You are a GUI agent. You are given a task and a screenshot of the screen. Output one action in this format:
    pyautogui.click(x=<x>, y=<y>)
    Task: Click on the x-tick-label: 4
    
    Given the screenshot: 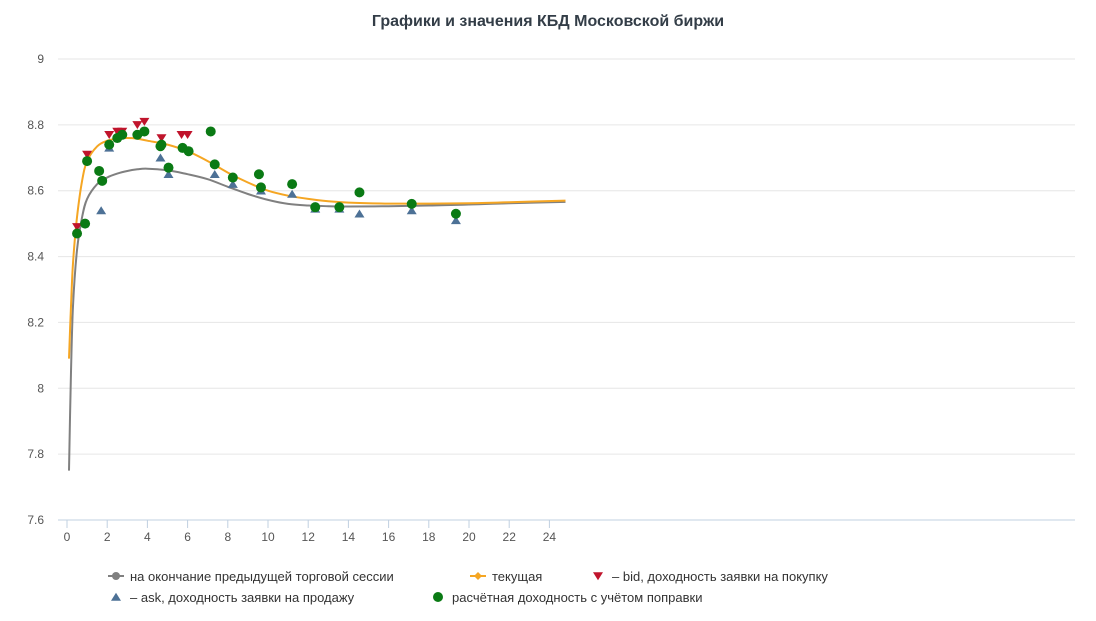 What is the action you would take?
    pyautogui.click(x=147, y=537)
    